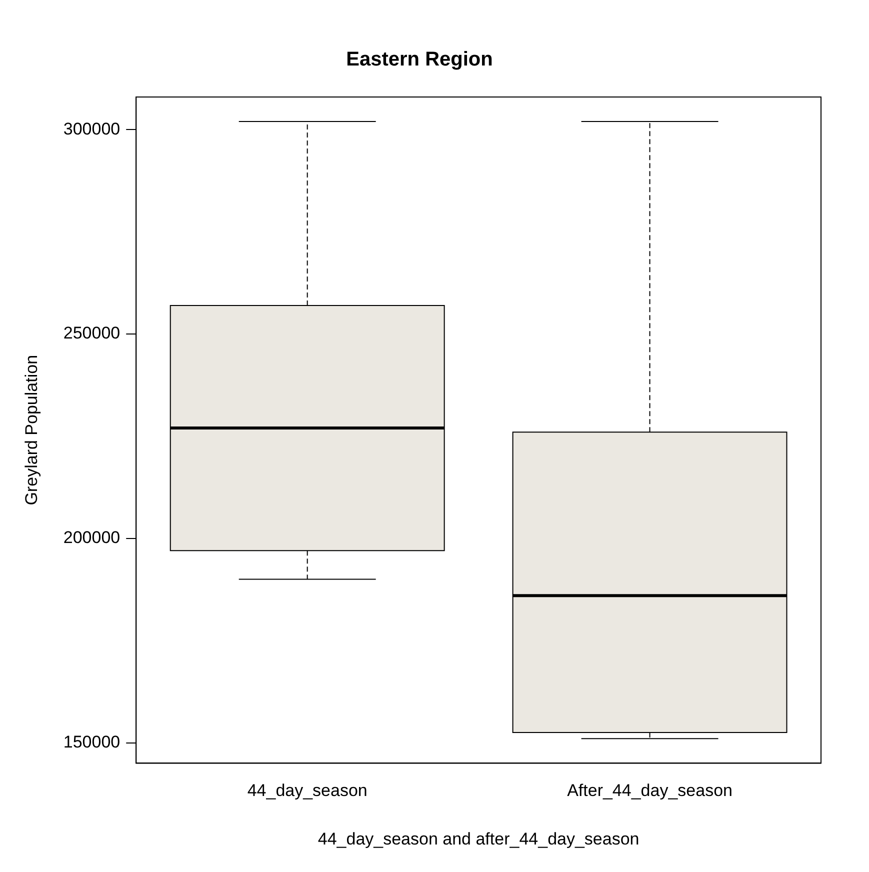  What do you see at coordinates (91, 742) in the screenshot?
I see `y-tick-label: 150000` at bounding box center [91, 742].